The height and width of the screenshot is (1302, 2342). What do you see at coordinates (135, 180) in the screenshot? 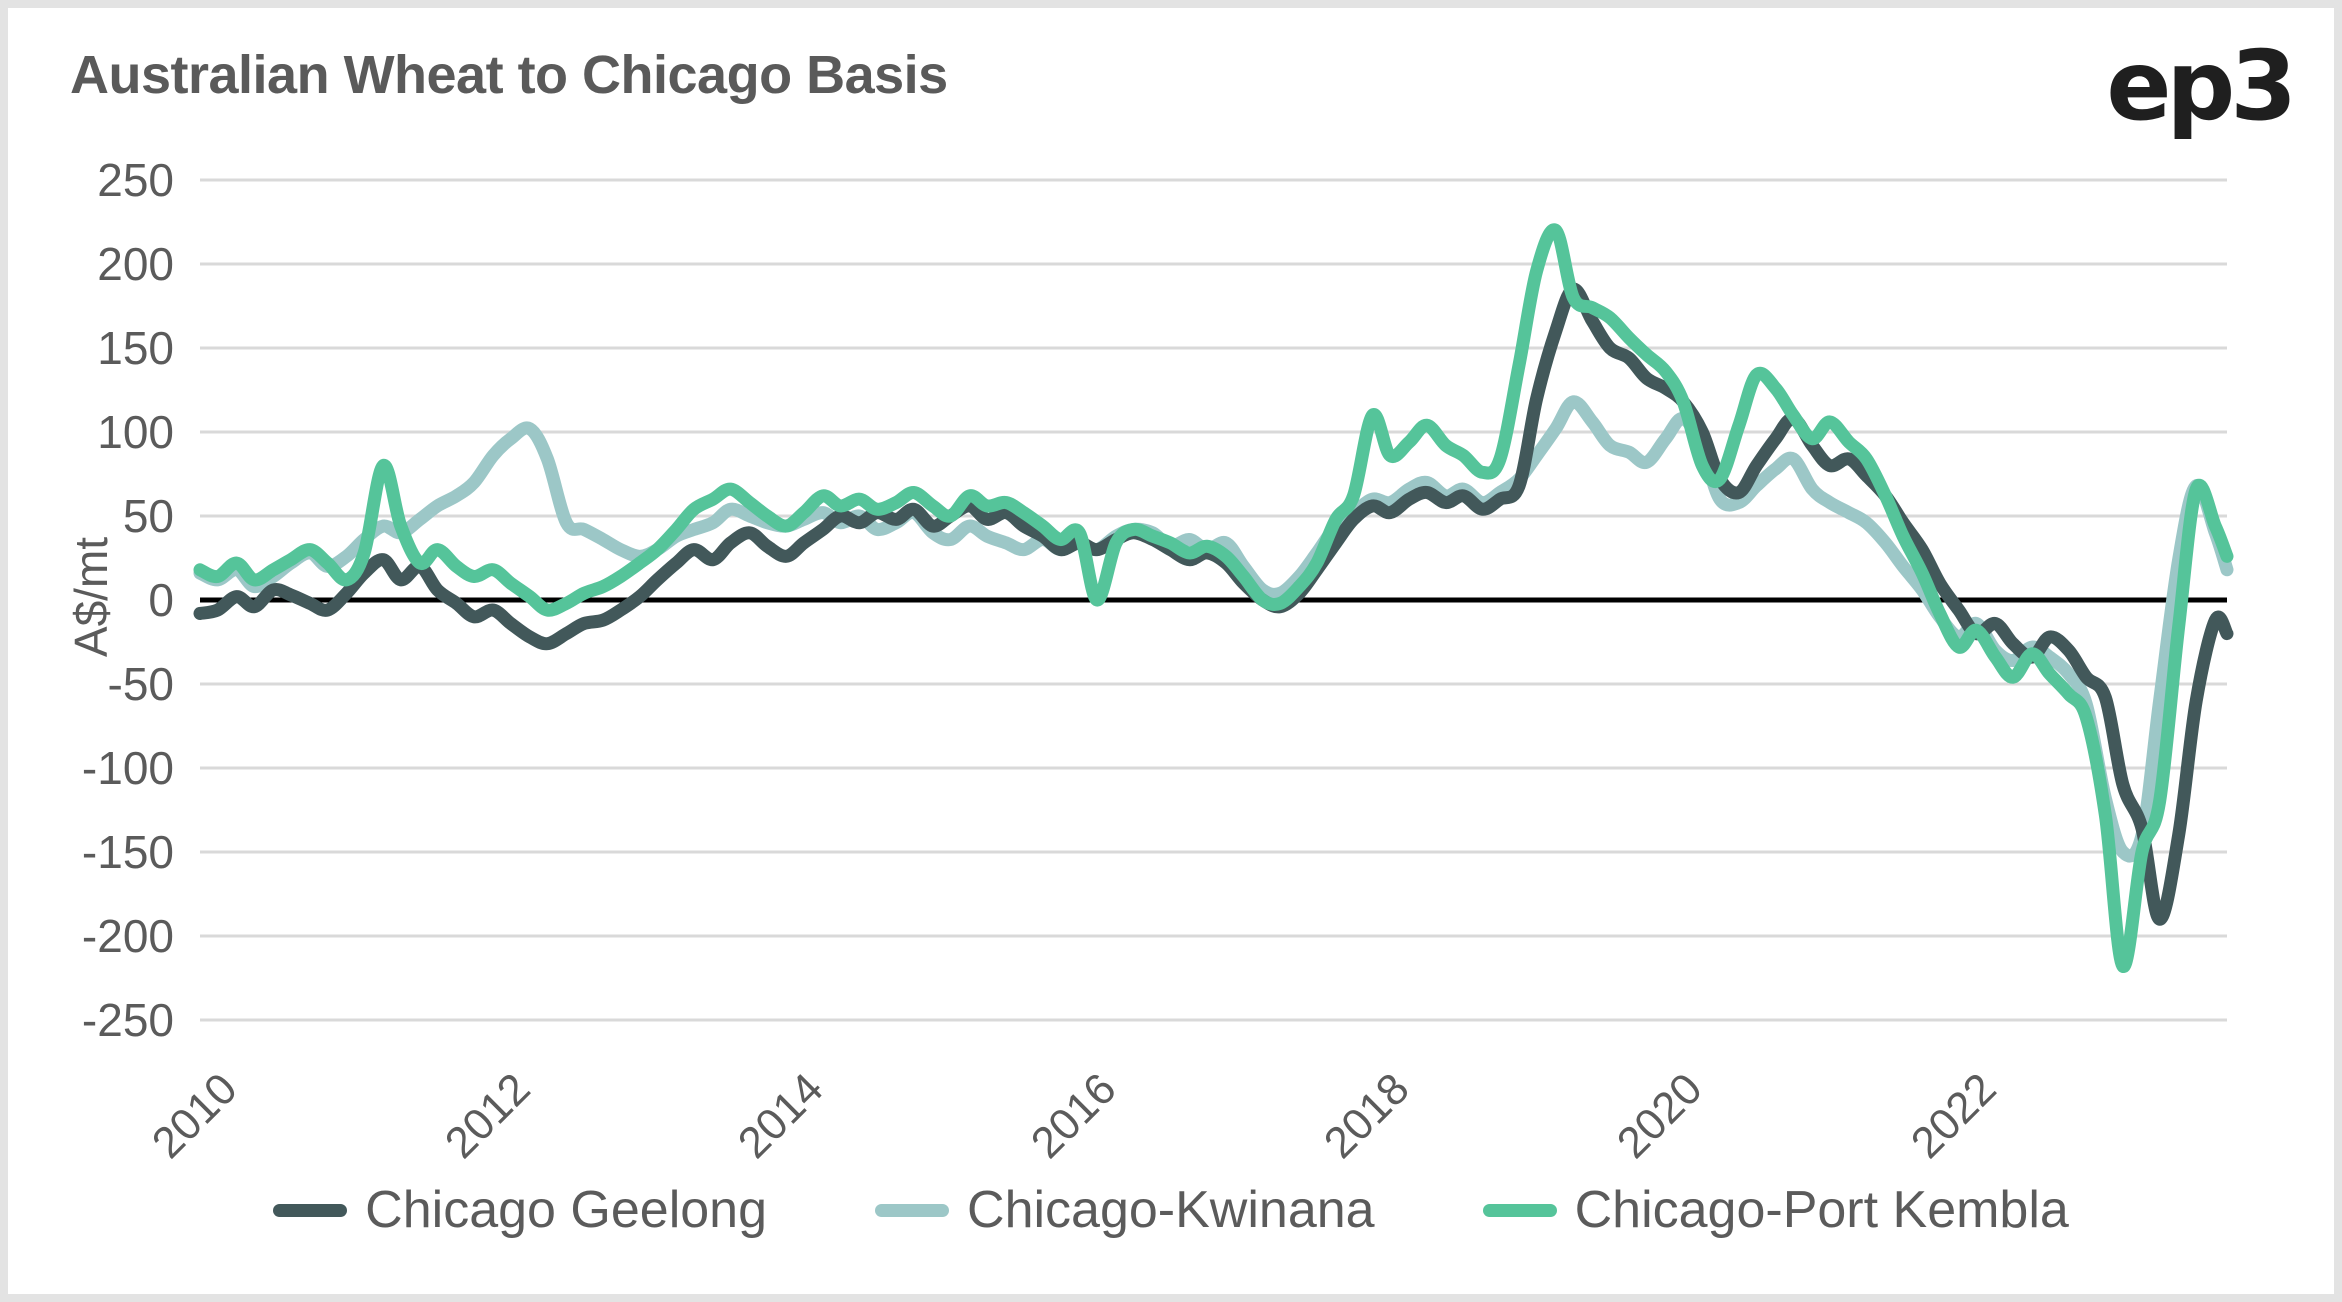
I see `y-axis-tick-label: 250` at bounding box center [135, 180].